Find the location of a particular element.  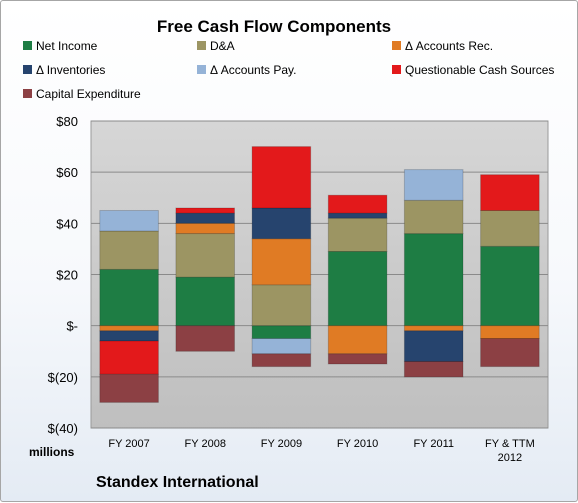

legend-swatch-accounts-pay is located at coordinates (201, 69).